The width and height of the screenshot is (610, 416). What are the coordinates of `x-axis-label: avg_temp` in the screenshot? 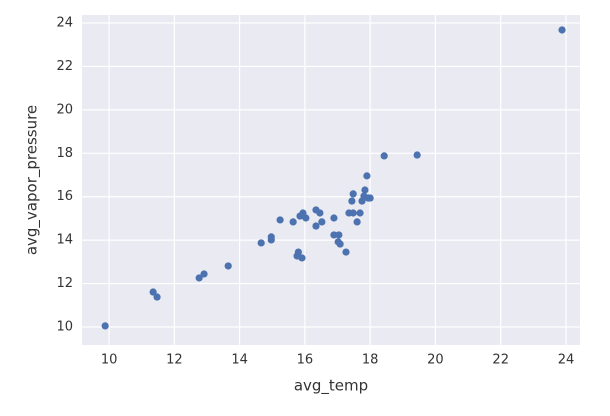 It's located at (331, 386).